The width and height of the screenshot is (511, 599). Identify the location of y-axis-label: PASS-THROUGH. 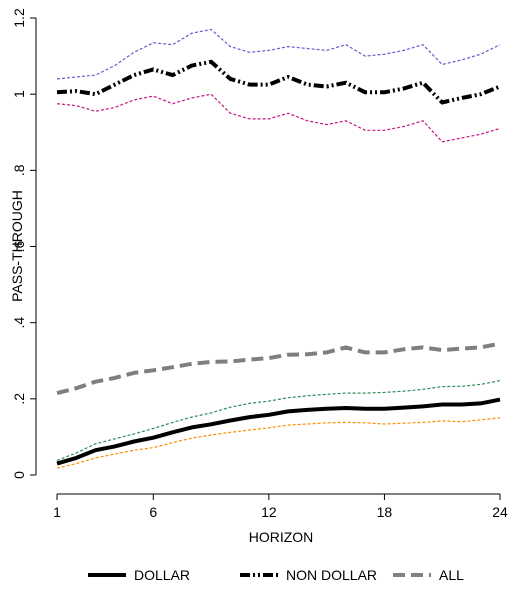
(17, 246).